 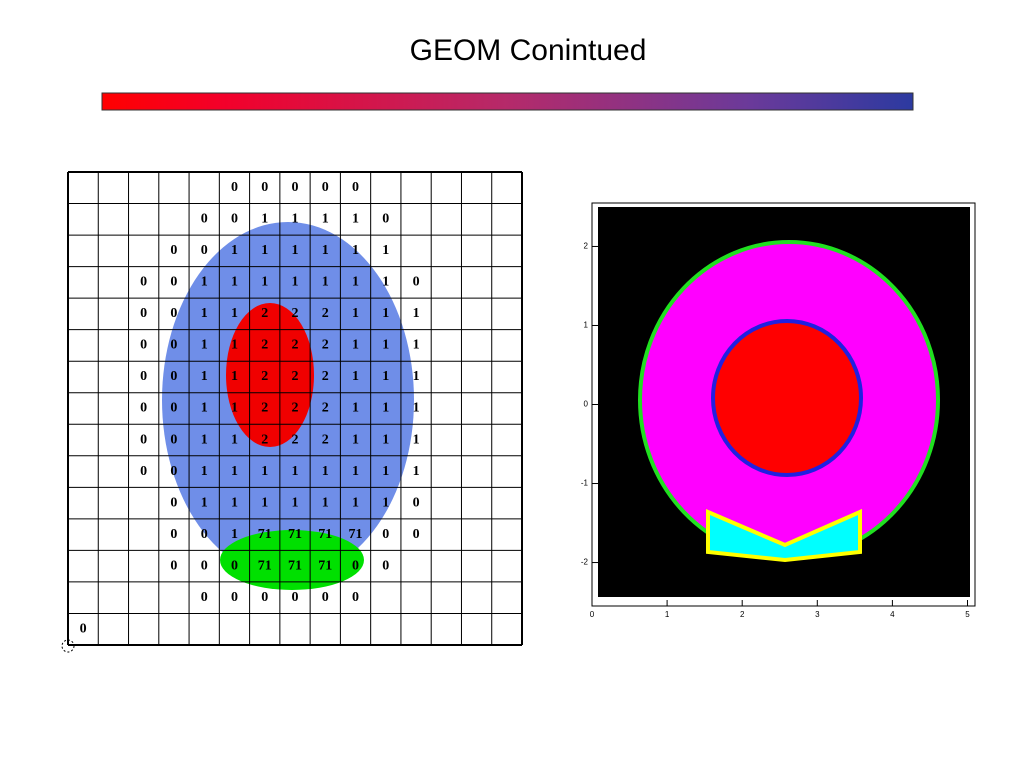 I want to click on gradient-bar, so click(x=507, y=101).